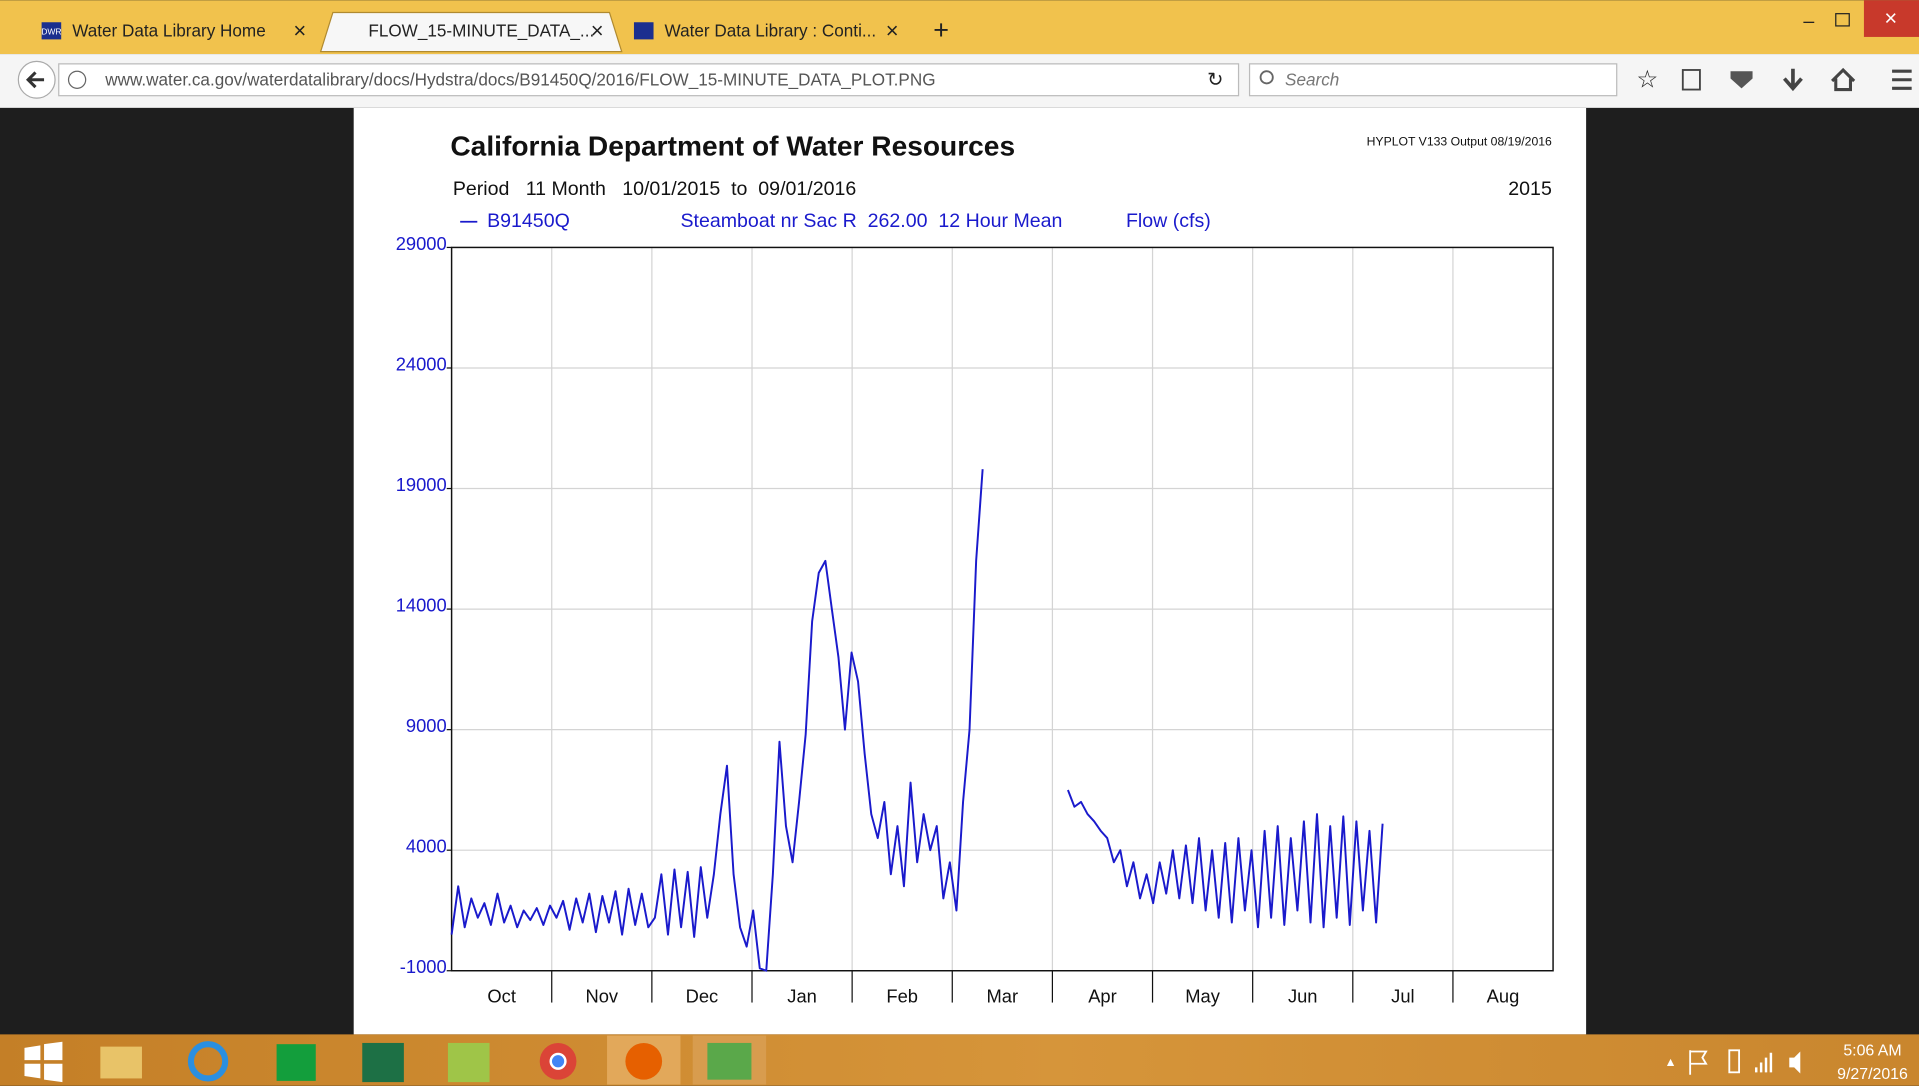 This screenshot has width=1919, height=1086. I want to click on action-center, so click(1698, 1062).